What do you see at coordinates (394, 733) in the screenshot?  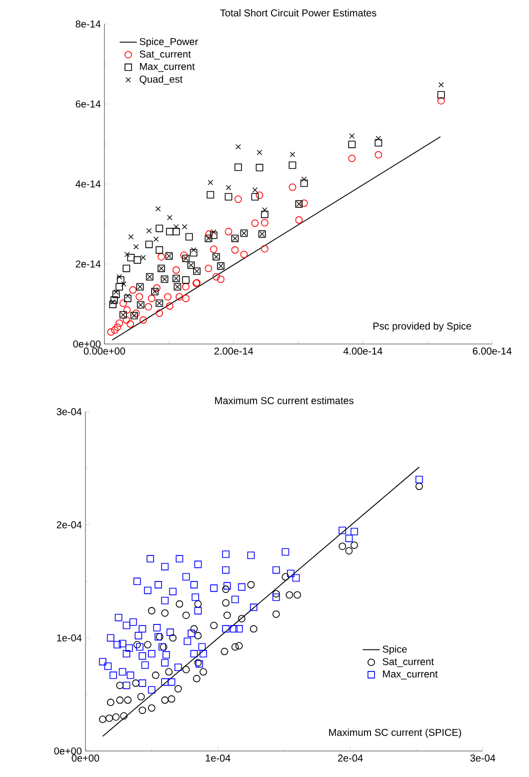 I see `x-axis-title: Maximum SC current (SPICE)` at bounding box center [394, 733].